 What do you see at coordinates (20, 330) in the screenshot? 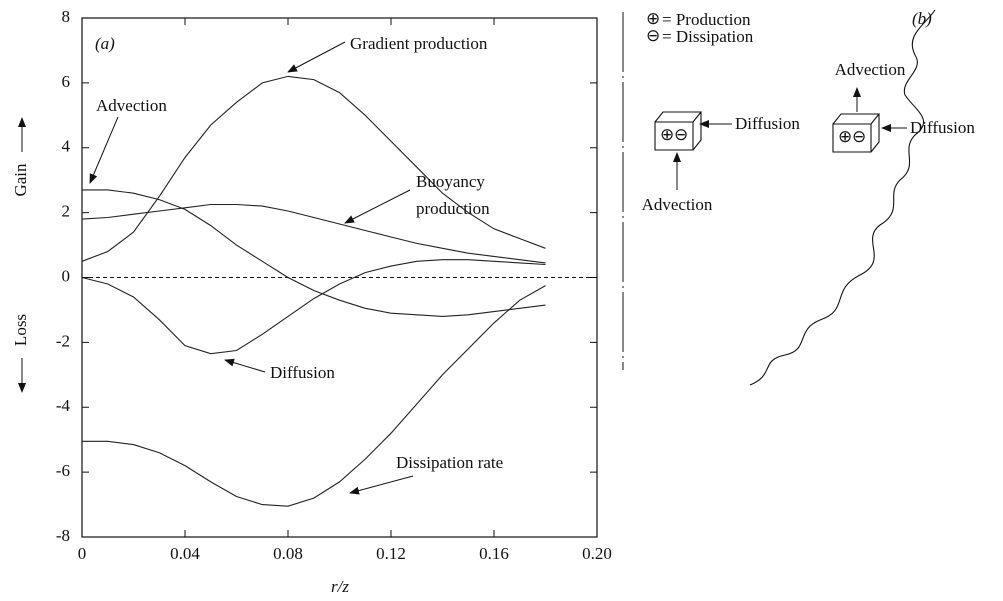
I see `loss-text: Loss` at bounding box center [20, 330].